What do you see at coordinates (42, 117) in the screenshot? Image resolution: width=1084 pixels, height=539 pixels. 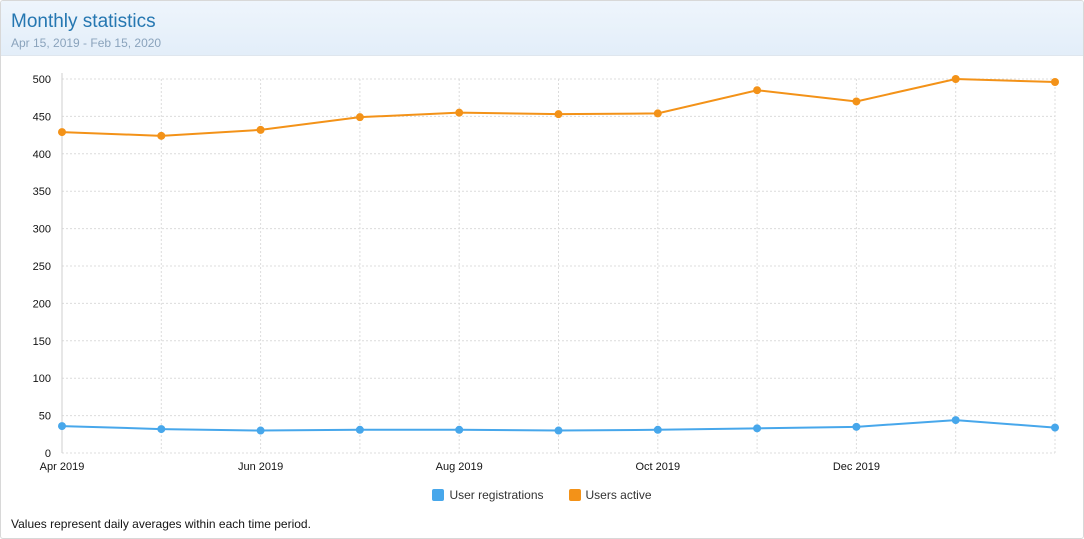 I see `y-tick-label: 450` at bounding box center [42, 117].